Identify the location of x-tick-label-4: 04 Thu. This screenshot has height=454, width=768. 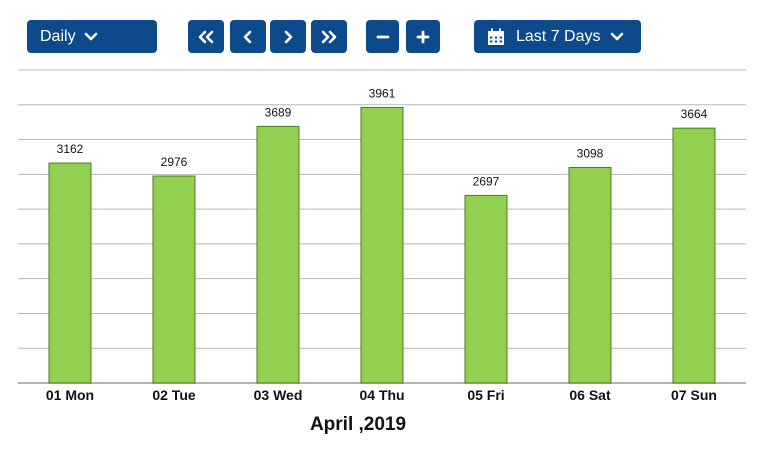
(381, 395).